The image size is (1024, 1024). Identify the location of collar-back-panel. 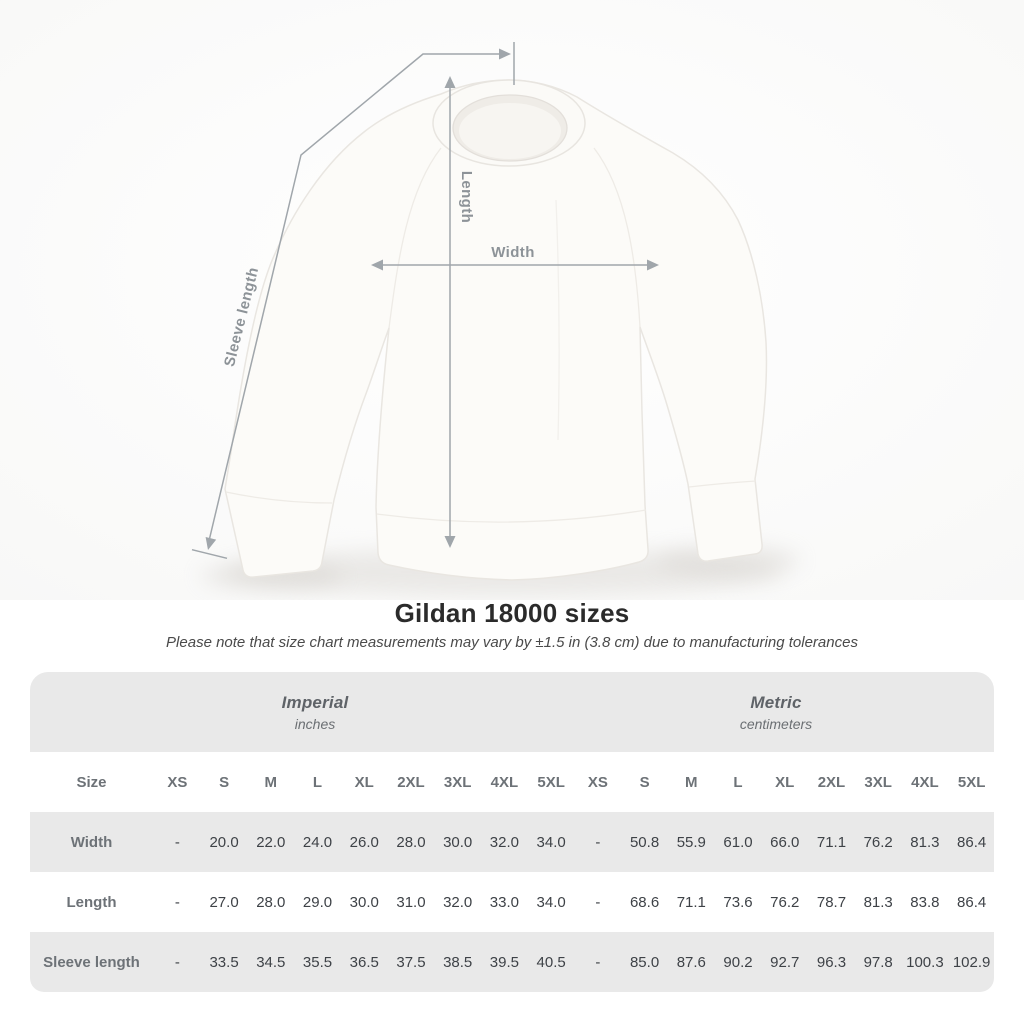
(510, 131).